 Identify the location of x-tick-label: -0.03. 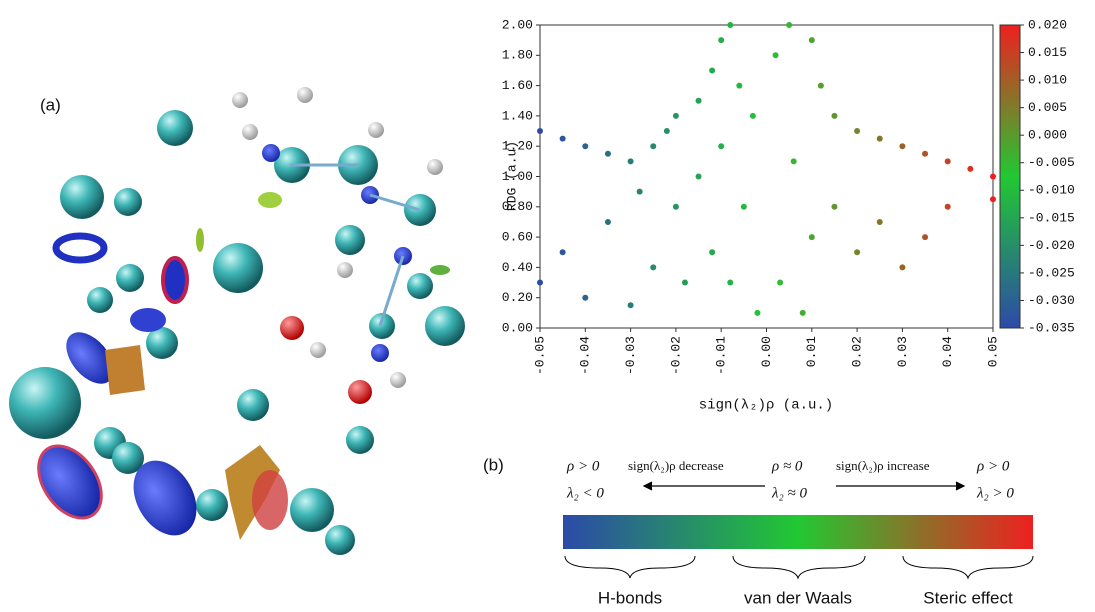
(630, 355).